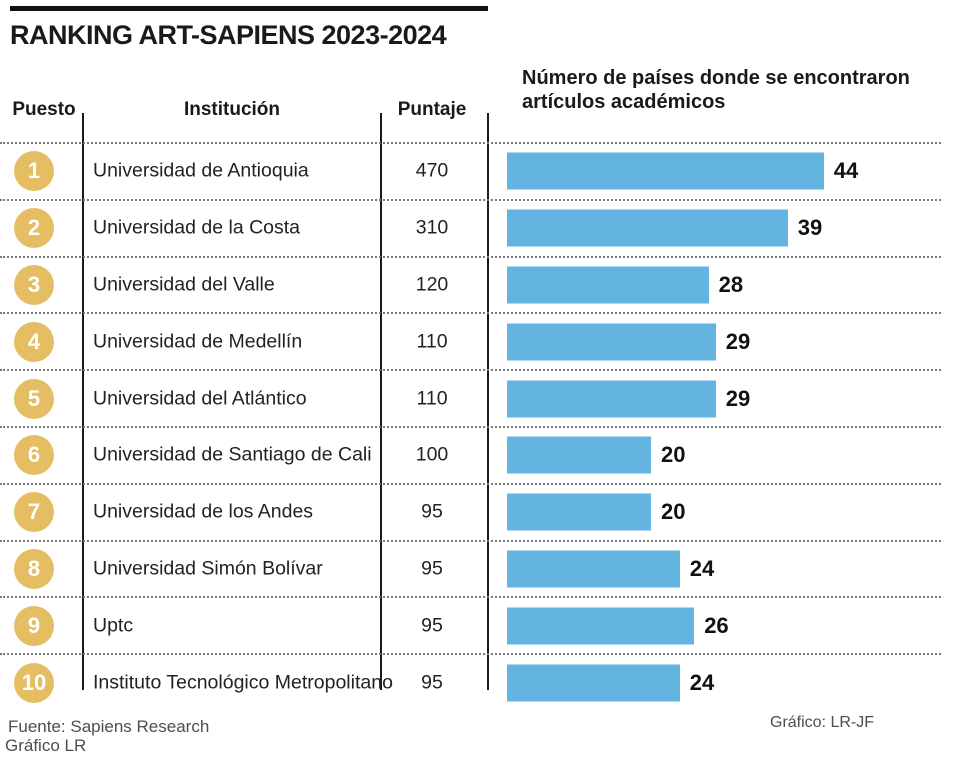 The height and width of the screenshot is (768, 955). I want to click on table-row: 1 Universidad de Antioquia 470 44, so click(470, 170).